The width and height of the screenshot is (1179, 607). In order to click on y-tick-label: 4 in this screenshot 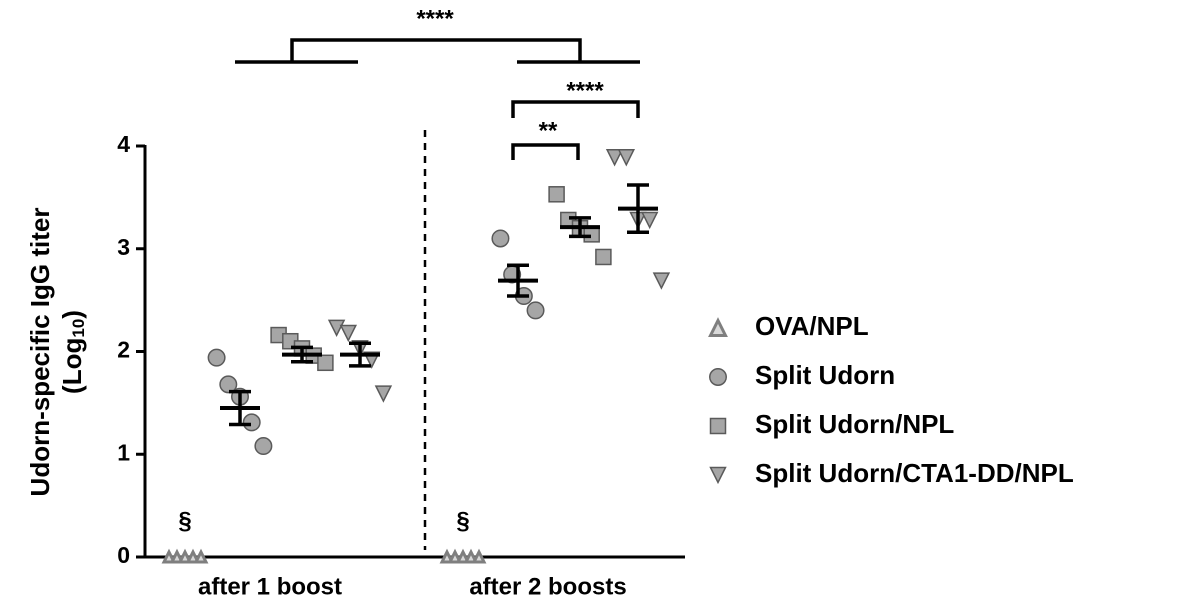, I will do `click(123, 144)`.